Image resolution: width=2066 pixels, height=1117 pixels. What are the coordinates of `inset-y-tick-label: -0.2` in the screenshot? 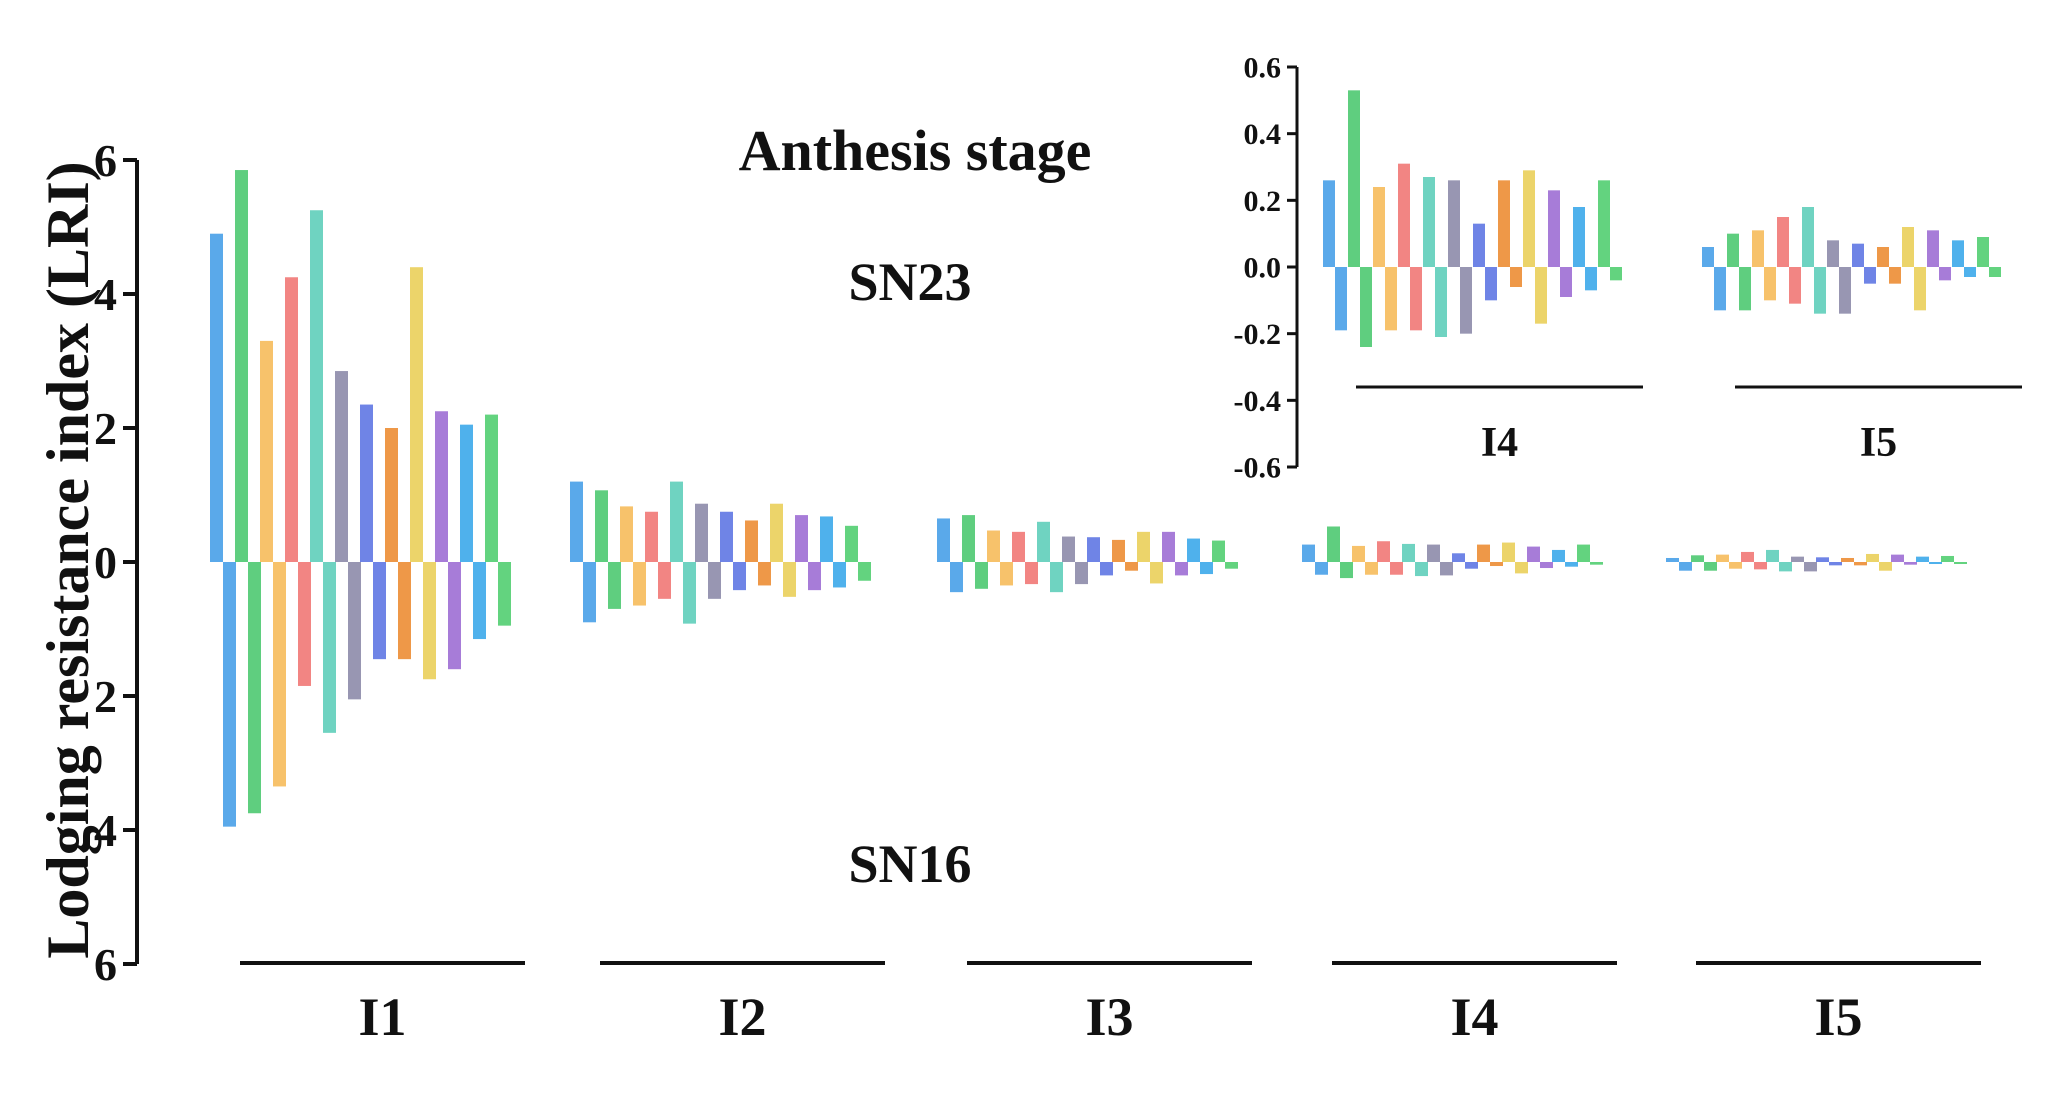 It's located at (1258, 334).